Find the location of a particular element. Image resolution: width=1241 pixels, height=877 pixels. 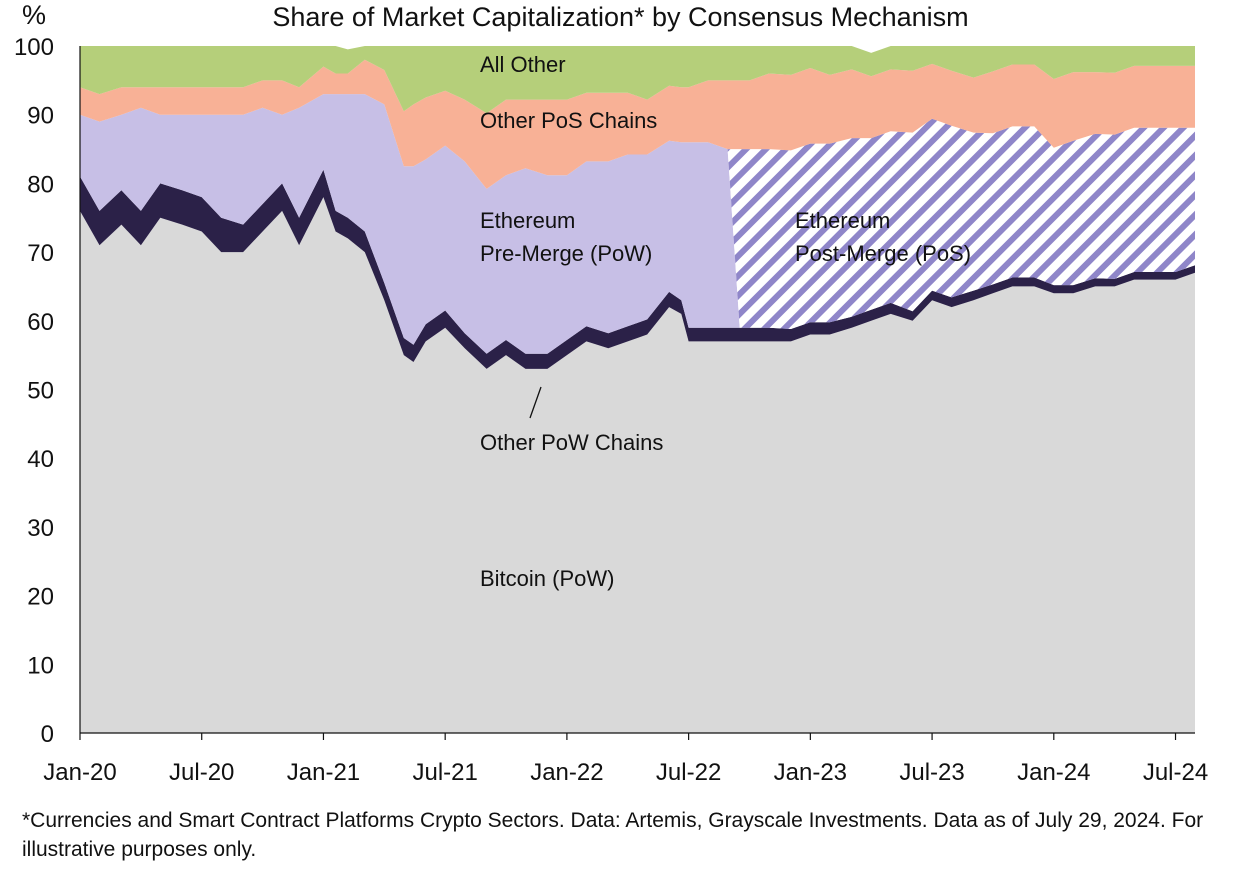

x-tick-label: Jan-24 is located at coordinates (1053, 772).